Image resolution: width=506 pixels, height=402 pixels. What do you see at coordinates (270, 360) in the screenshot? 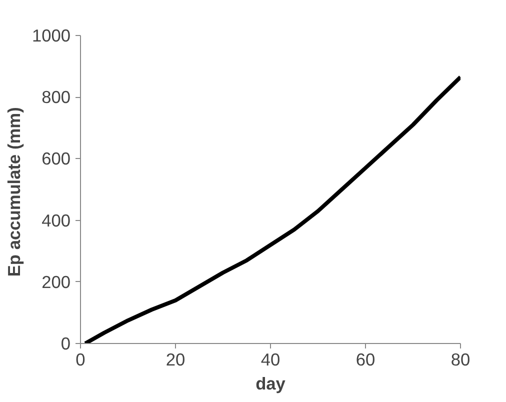
I see `x-tick-label: 40` at bounding box center [270, 360].